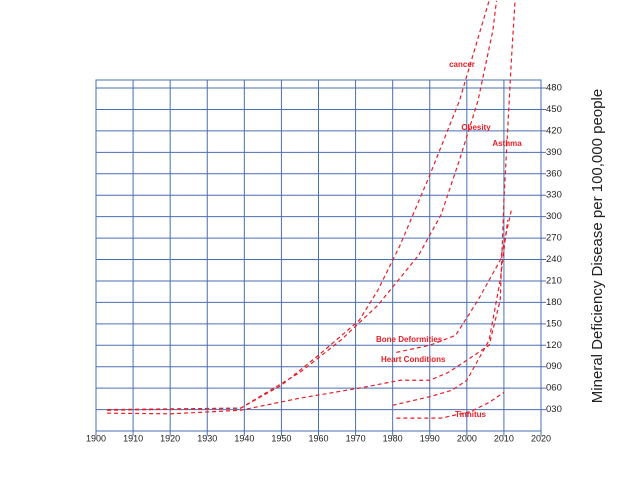  Describe the element at coordinates (541, 438) in the screenshot. I see `x-tick-label: 2020` at that location.